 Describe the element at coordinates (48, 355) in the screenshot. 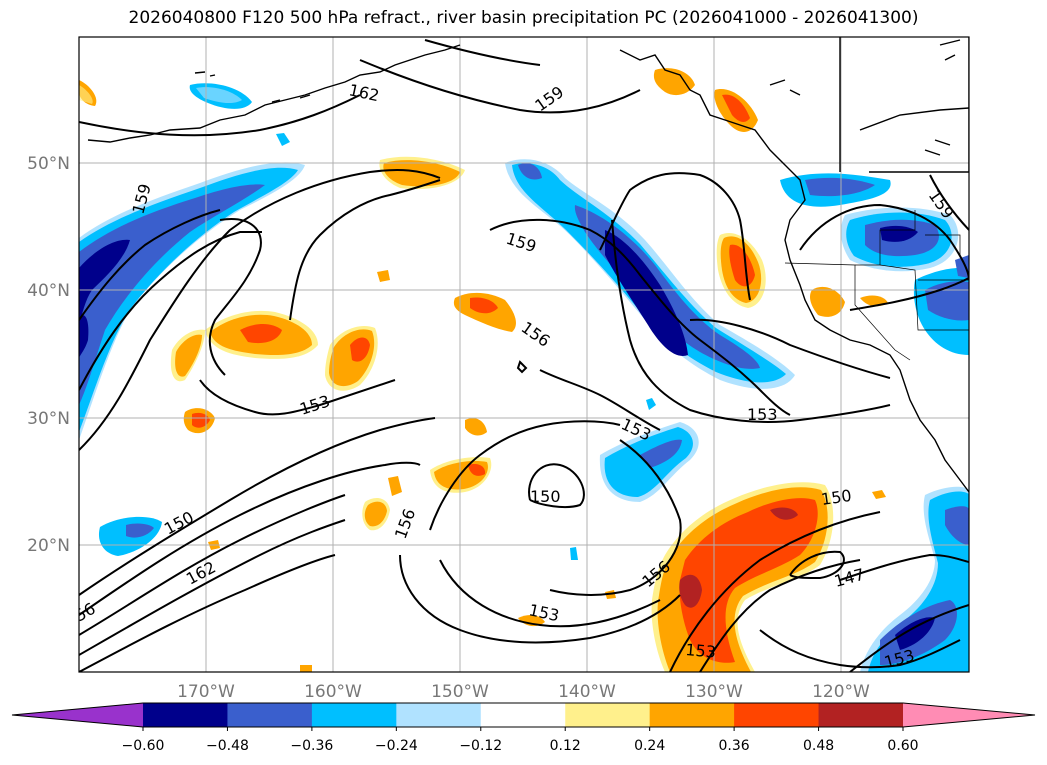

I see `lat-axis-labels: 50°N 40°N 30°N 20°N` at that location.